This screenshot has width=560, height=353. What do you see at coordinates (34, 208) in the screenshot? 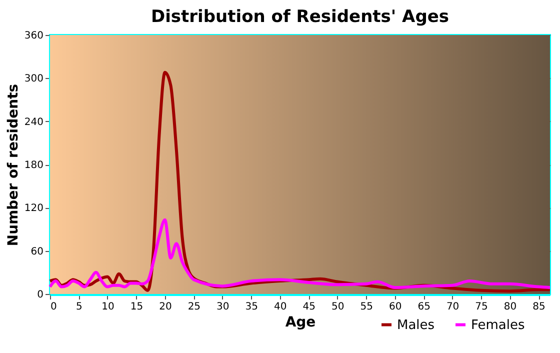
I see `y-tick-label: 120` at bounding box center [34, 208].